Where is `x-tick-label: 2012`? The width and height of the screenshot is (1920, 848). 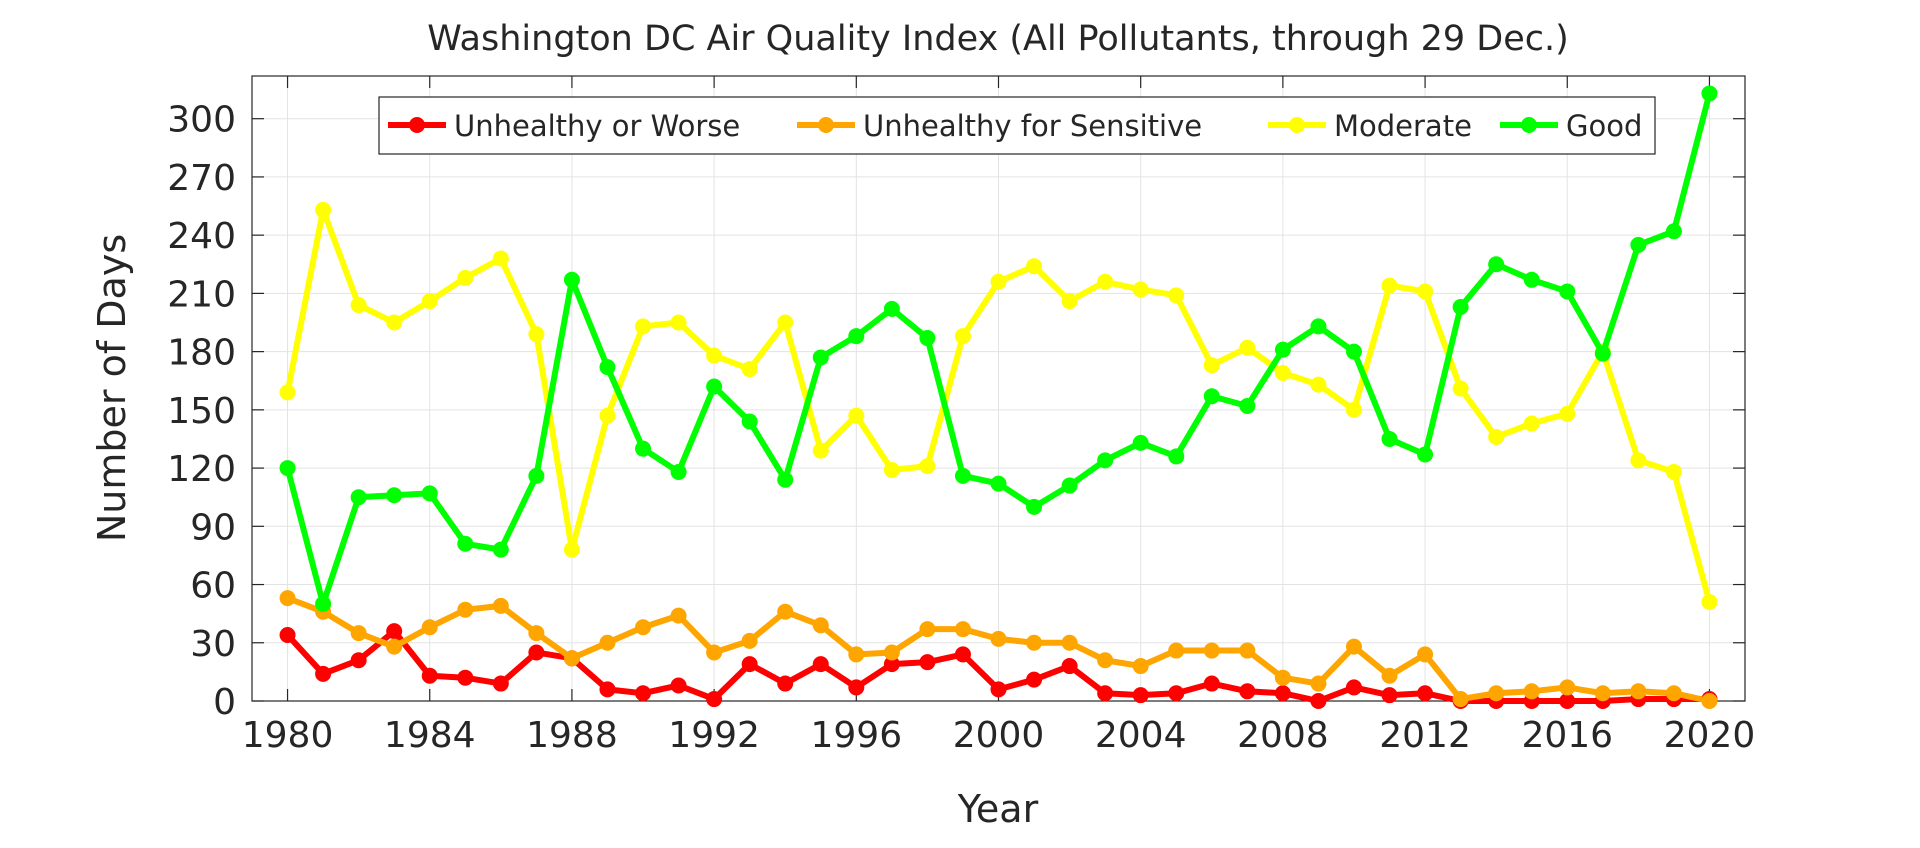
x-tick-label: 2012 is located at coordinates (1425, 735).